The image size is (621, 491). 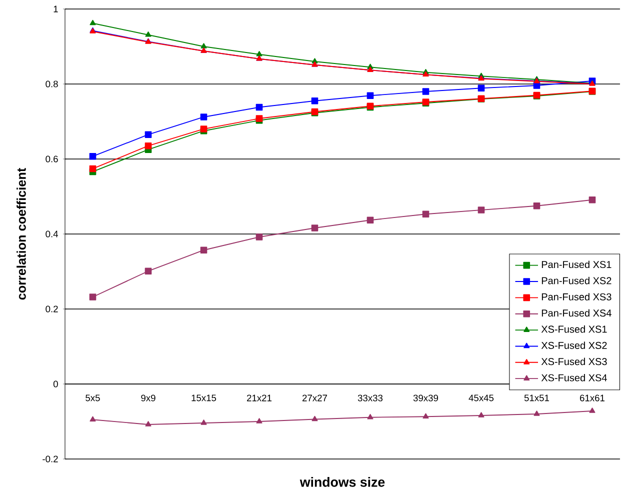 What do you see at coordinates (50, 459) in the screenshot?
I see `y-tick-label: -0.2` at bounding box center [50, 459].